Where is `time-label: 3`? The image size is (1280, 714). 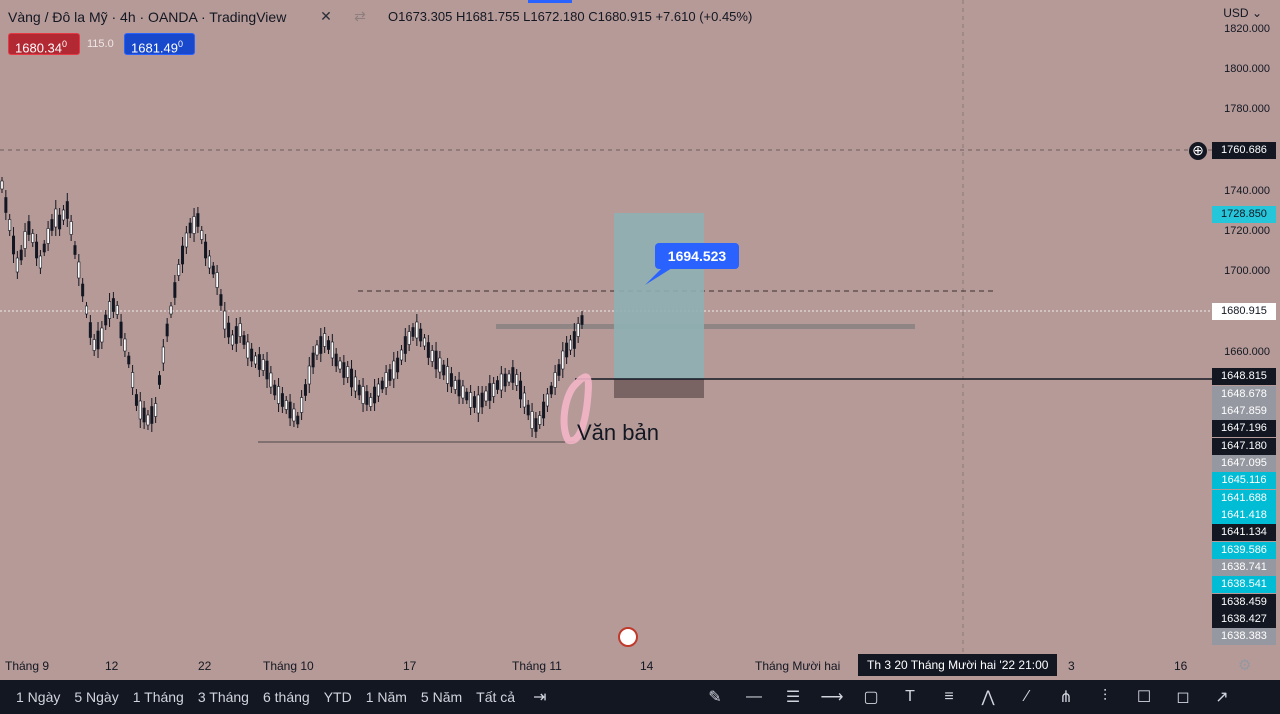 time-label: 3 is located at coordinates (1071, 666).